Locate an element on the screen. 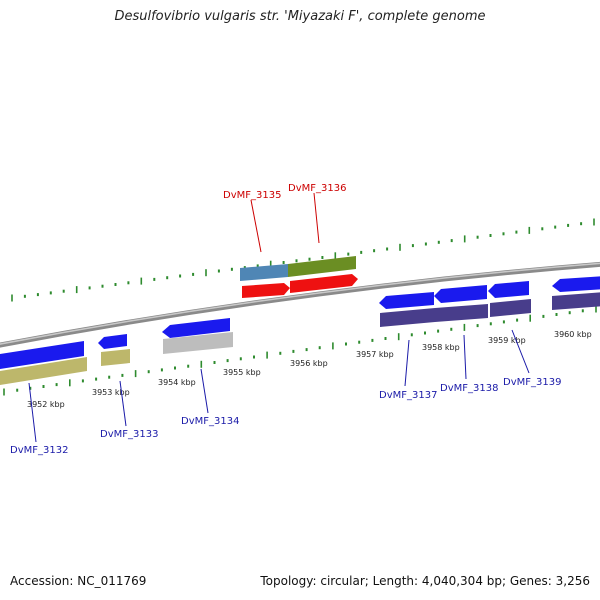  coord-label-3956: 3956 kbp is located at coordinates (309, 363).